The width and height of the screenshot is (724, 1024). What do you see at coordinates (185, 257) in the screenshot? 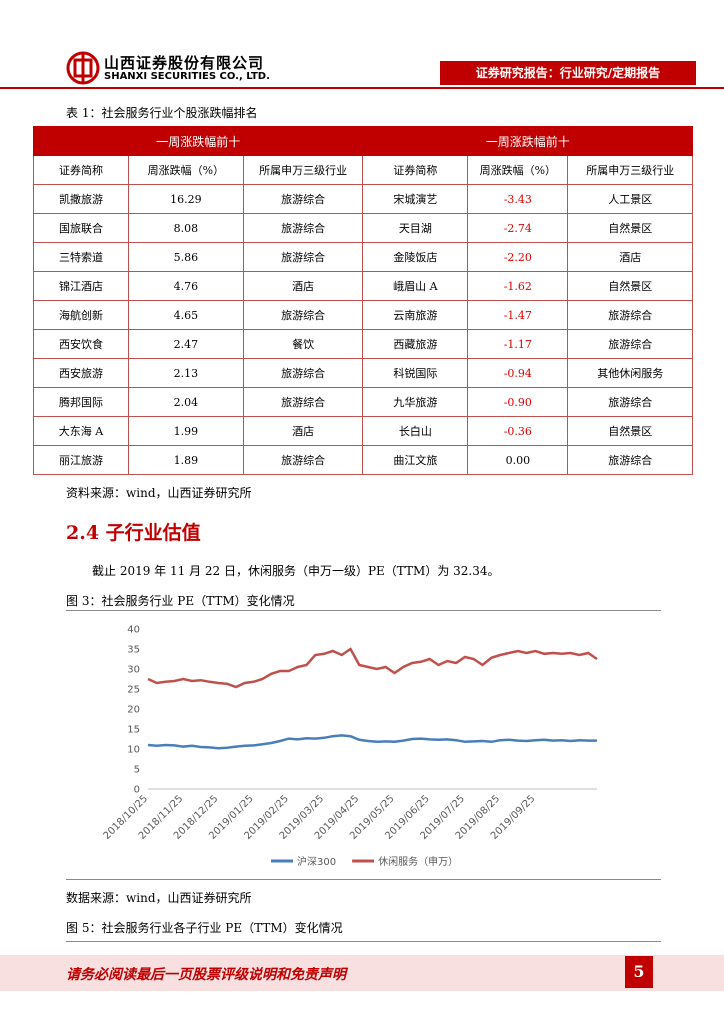
I see `table-cell: 5.86` at bounding box center [185, 257].